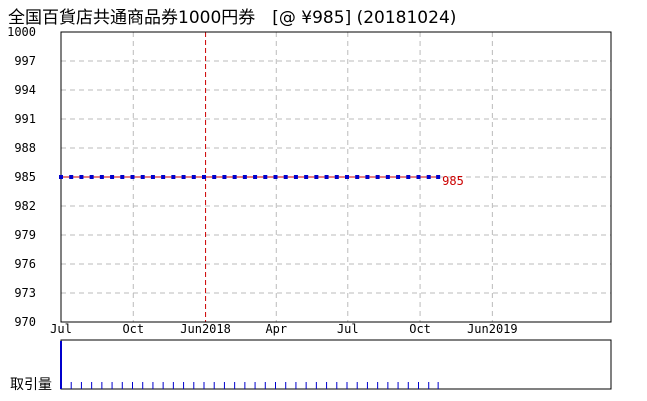 The image size is (647, 401). Describe the element at coordinates (492, 329) in the screenshot. I see `x-tick-label: Jun2019` at that location.